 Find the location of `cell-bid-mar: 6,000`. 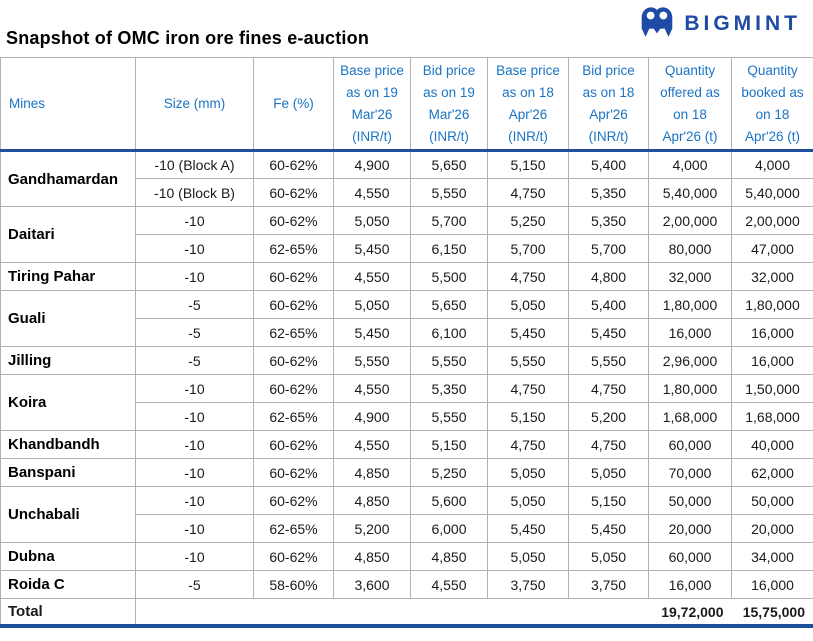

cell-bid-mar: 6,000 is located at coordinates (449, 529).